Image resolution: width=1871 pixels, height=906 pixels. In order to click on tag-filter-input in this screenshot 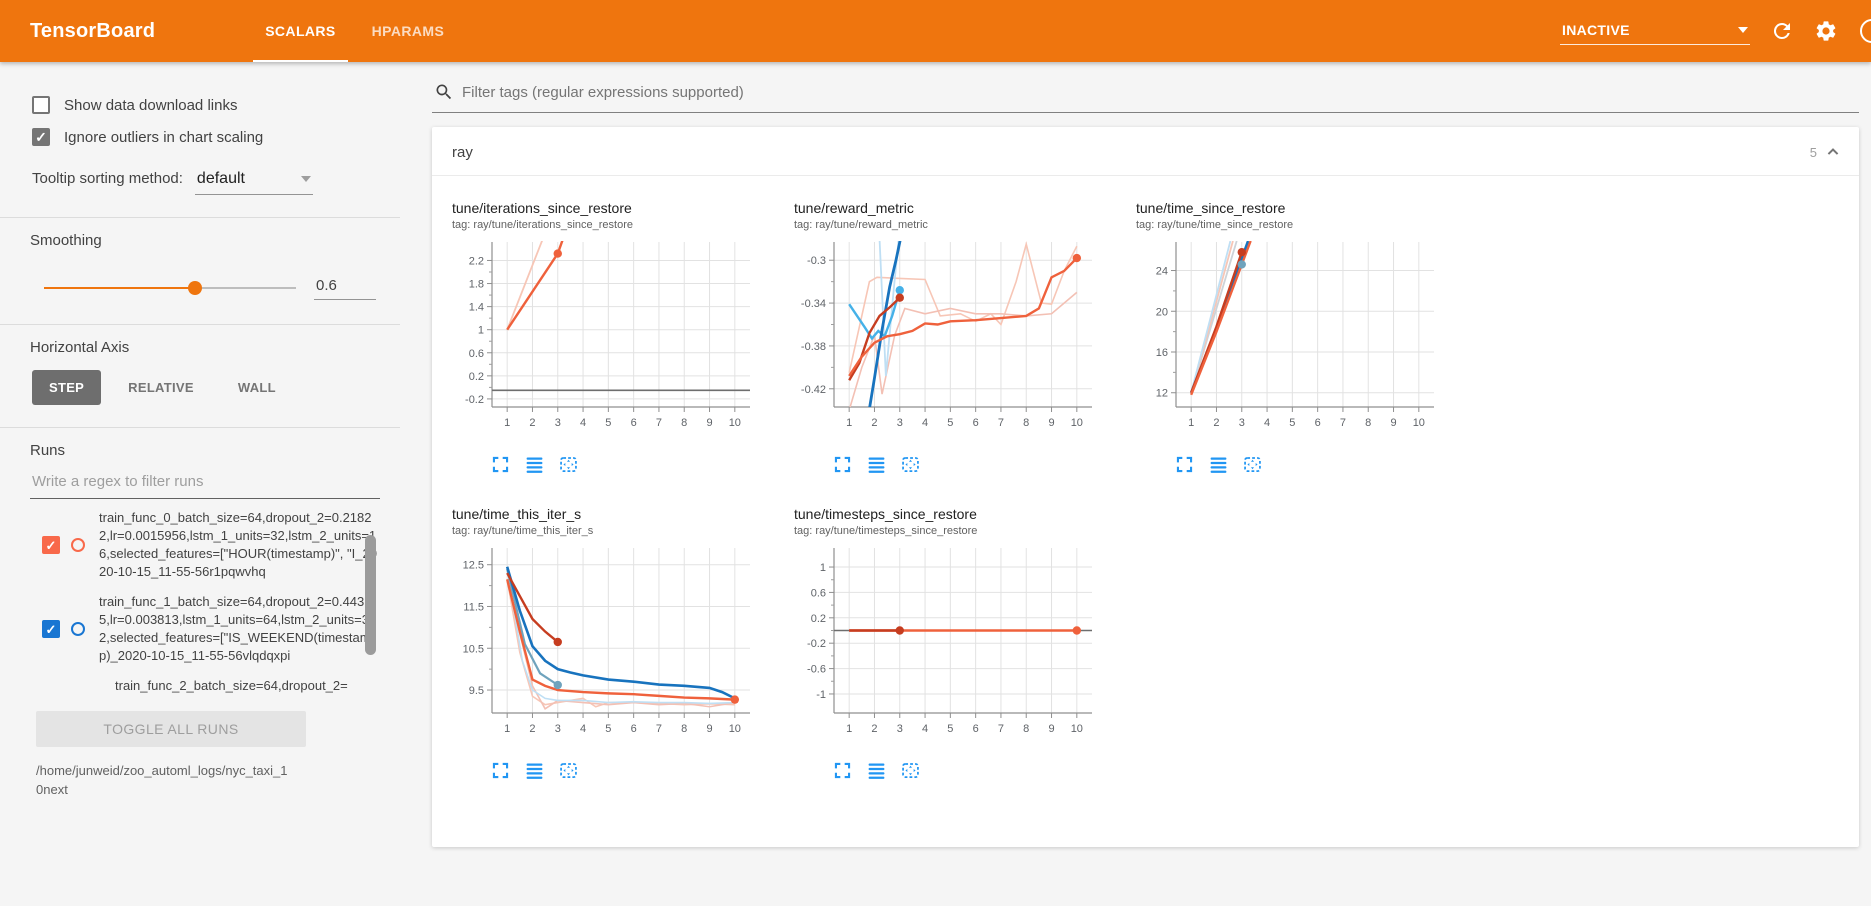, I will do `click(1159, 92)`.